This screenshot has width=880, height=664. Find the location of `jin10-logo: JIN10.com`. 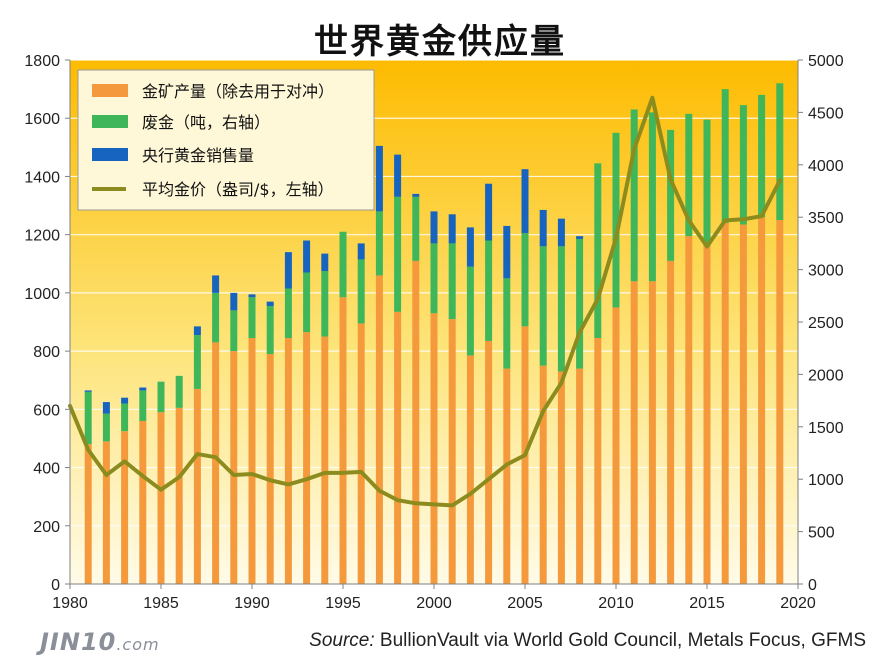

jin10-logo: JIN10.com is located at coordinates (100, 642).